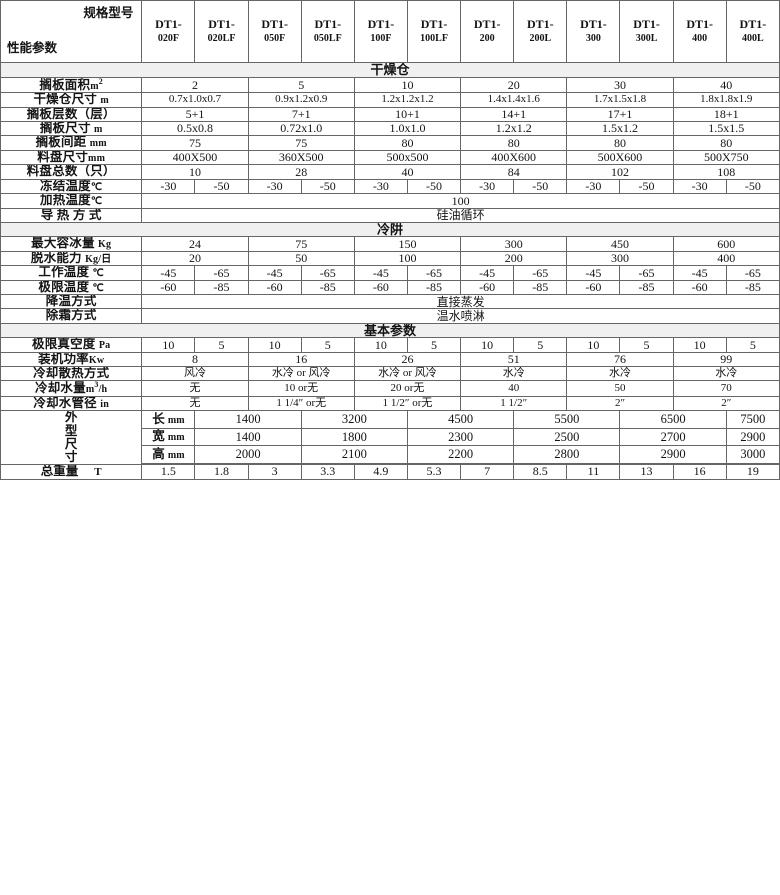 Image resolution: width=780 pixels, height=895 pixels. What do you see at coordinates (460, 215) in the screenshot?
I see `cell-heat-transfer: 硅油循环` at bounding box center [460, 215].